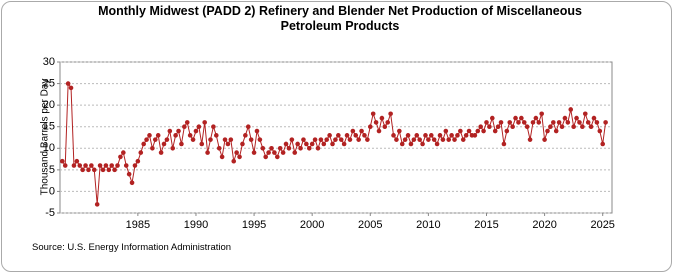  I want to click on y-tick-label: 10, so click(49, 148).